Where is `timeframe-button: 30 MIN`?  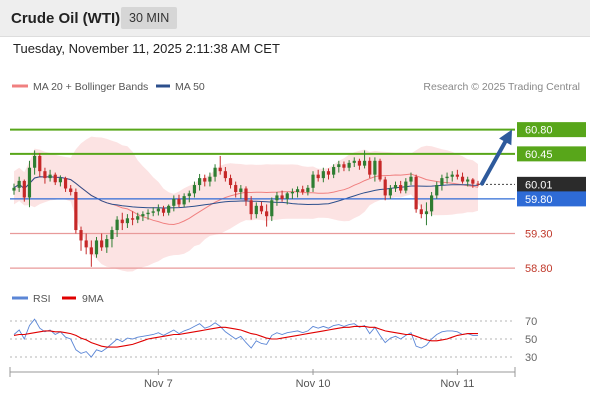
timeframe-button: 30 MIN is located at coordinates (149, 18).